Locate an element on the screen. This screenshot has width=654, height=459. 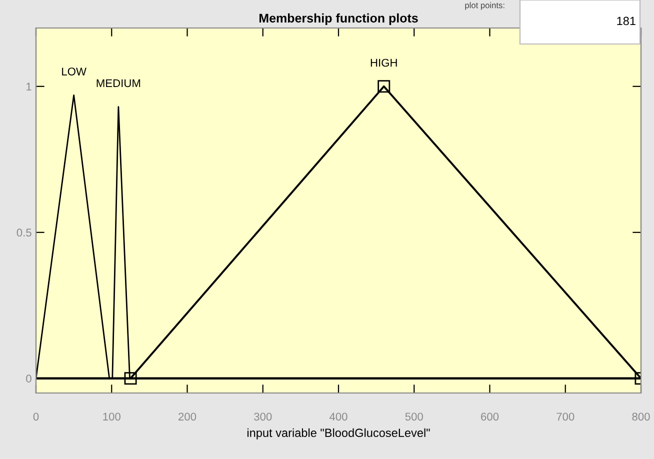
x-tick-label: 300 is located at coordinates (263, 416).